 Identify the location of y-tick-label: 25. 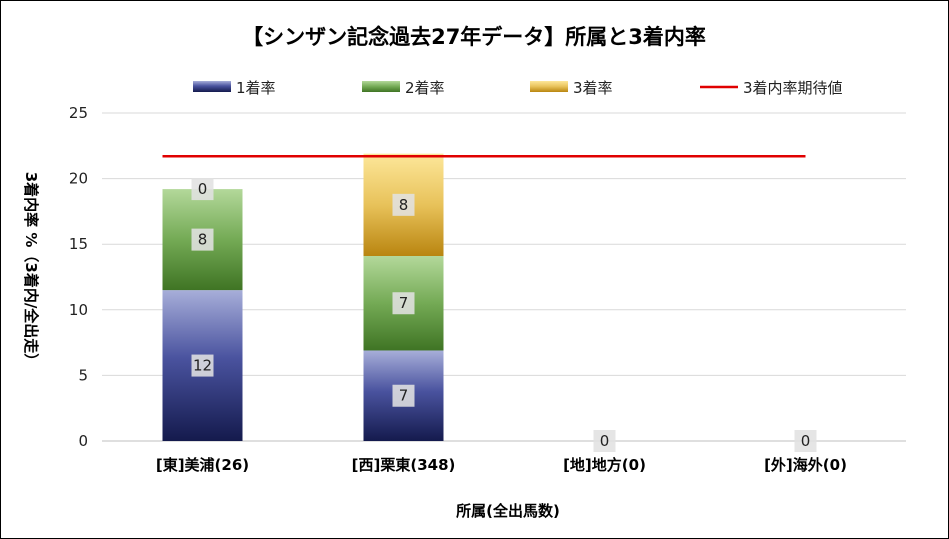
(78, 113).